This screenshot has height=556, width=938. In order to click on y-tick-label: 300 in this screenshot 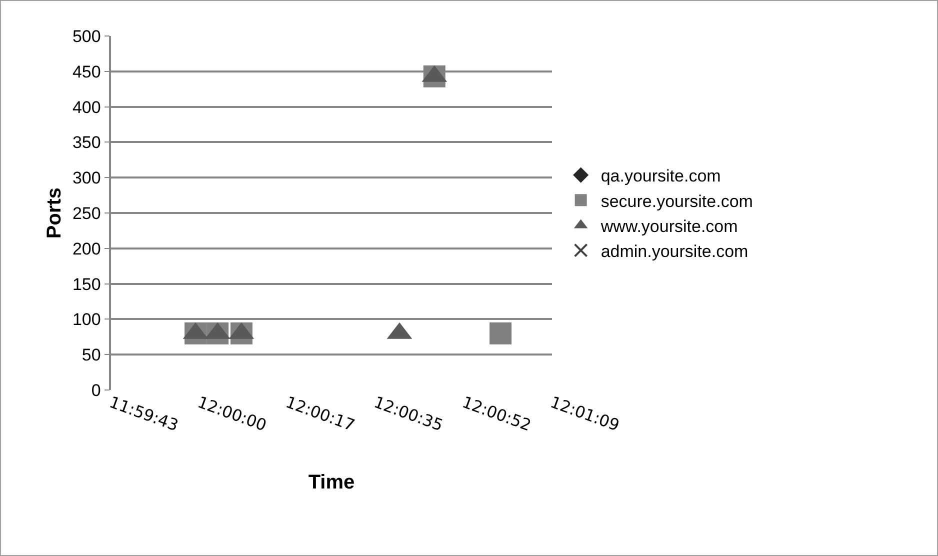, I will do `click(86, 178)`.